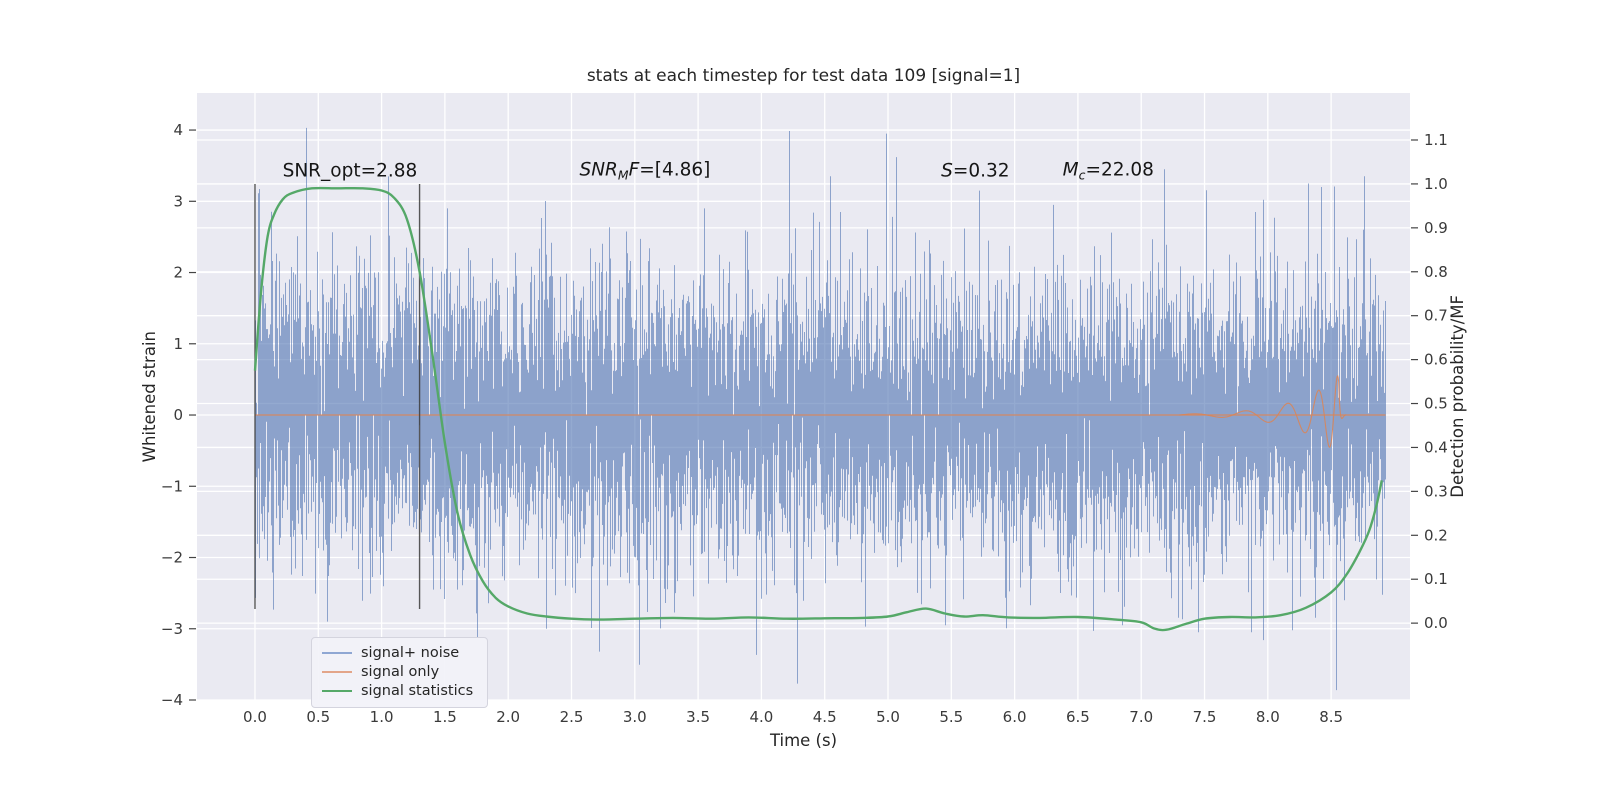 This screenshot has width=1600, height=800. What do you see at coordinates (1436, 272) in the screenshot?
I see `svg-text: 0.8` at bounding box center [1436, 272].